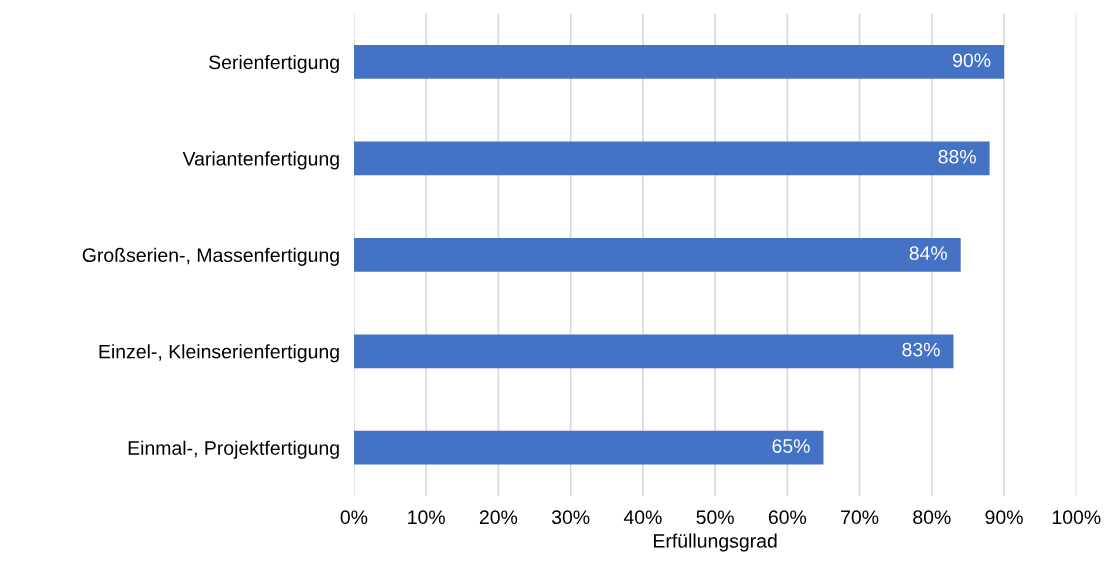 This screenshot has width=1113, height=572. What do you see at coordinates (957, 156) in the screenshot?
I see `data-label: 88%` at bounding box center [957, 156].